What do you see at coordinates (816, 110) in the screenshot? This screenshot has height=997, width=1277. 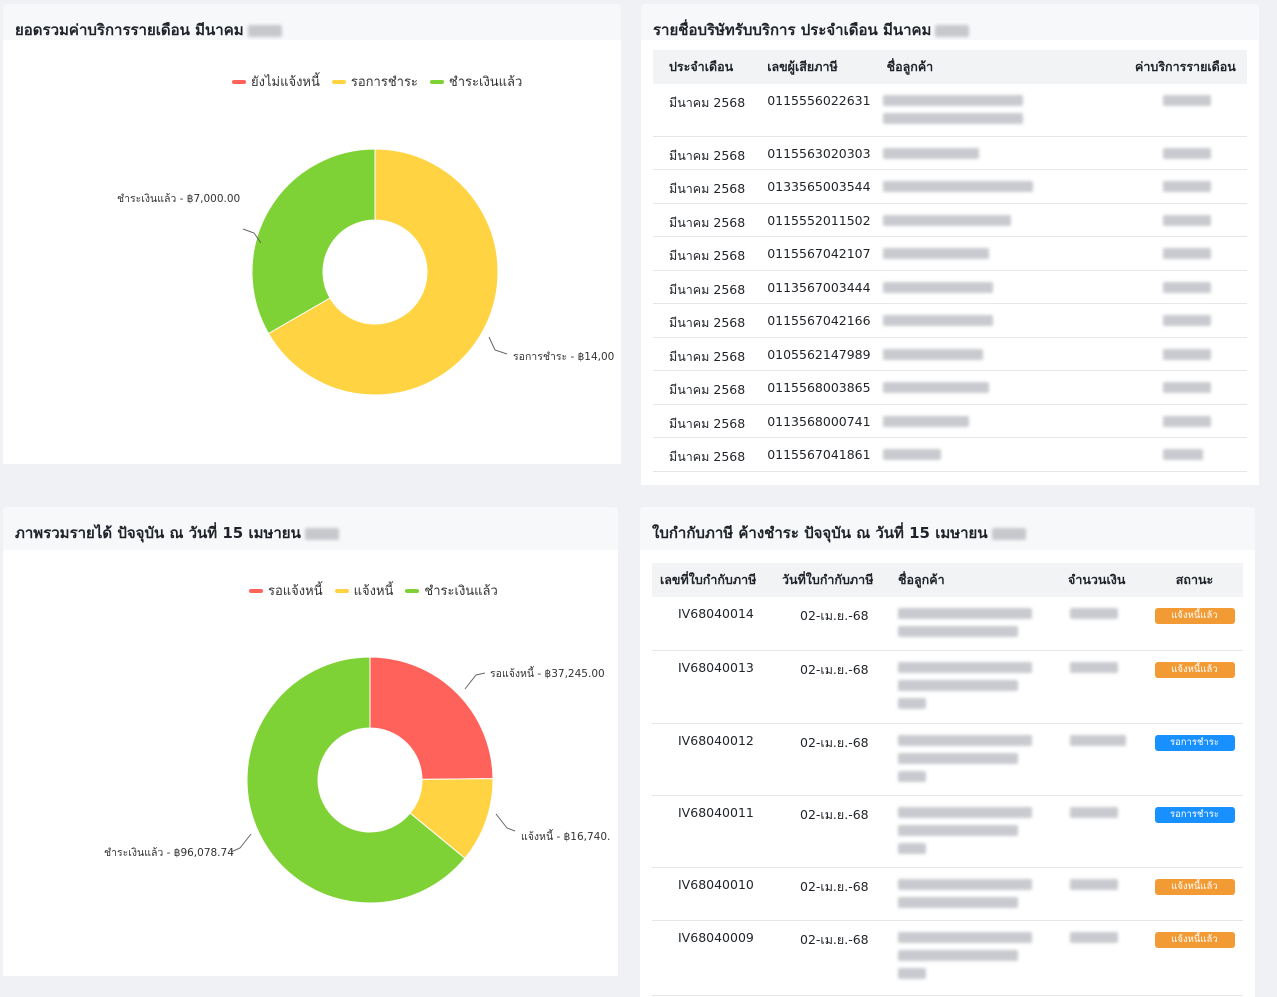 I see `cell-tax-id: 0115556022631` at bounding box center [816, 110].